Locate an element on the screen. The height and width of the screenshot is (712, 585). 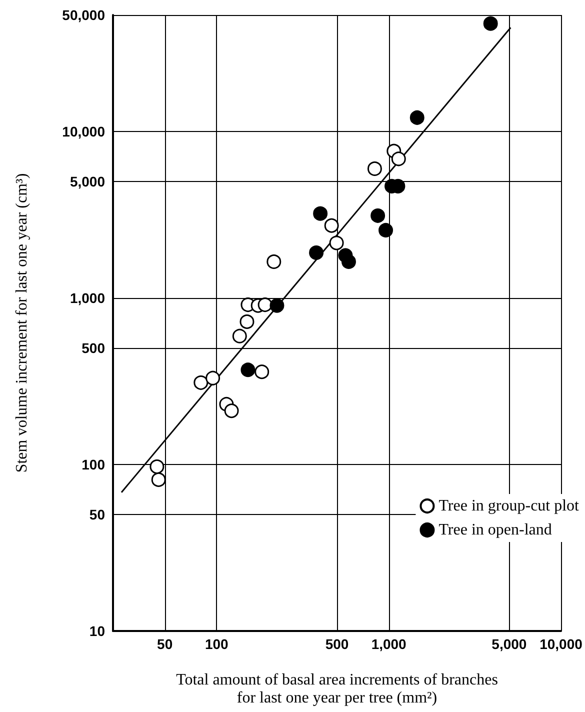
x-tick-label: 100 is located at coordinates (216, 644).